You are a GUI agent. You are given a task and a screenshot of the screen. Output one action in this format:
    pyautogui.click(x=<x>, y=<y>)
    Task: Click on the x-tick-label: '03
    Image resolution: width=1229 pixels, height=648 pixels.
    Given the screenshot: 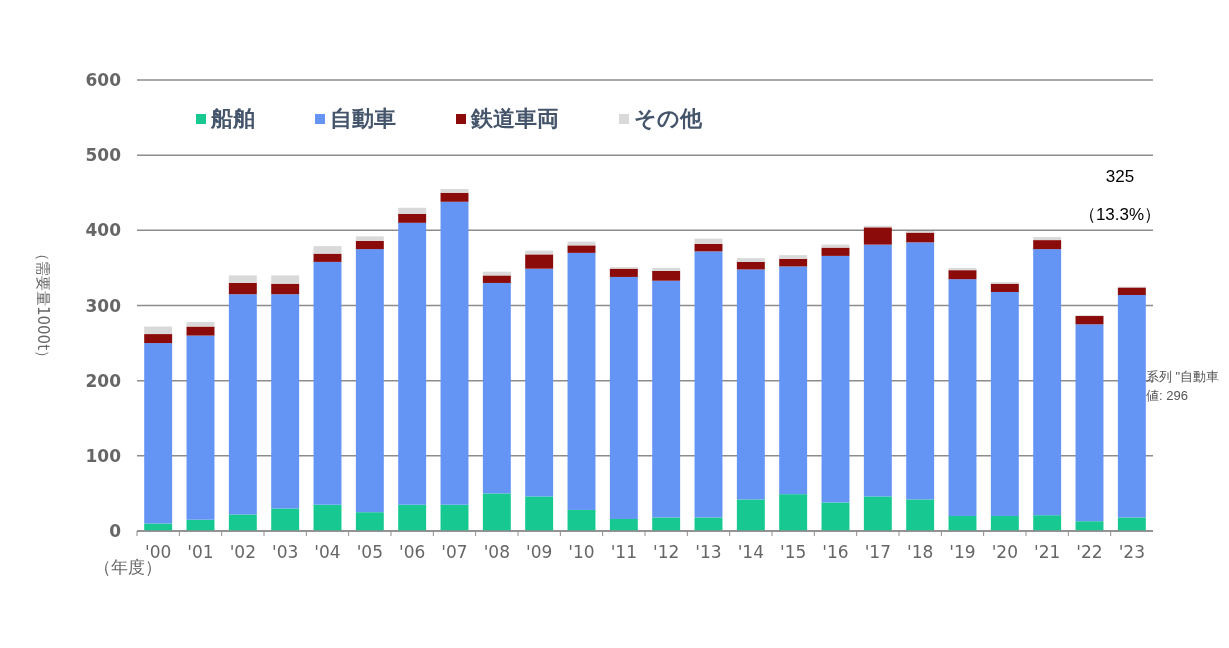 What is the action you would take?
    pyautogui.click(x=285, y=552)
    